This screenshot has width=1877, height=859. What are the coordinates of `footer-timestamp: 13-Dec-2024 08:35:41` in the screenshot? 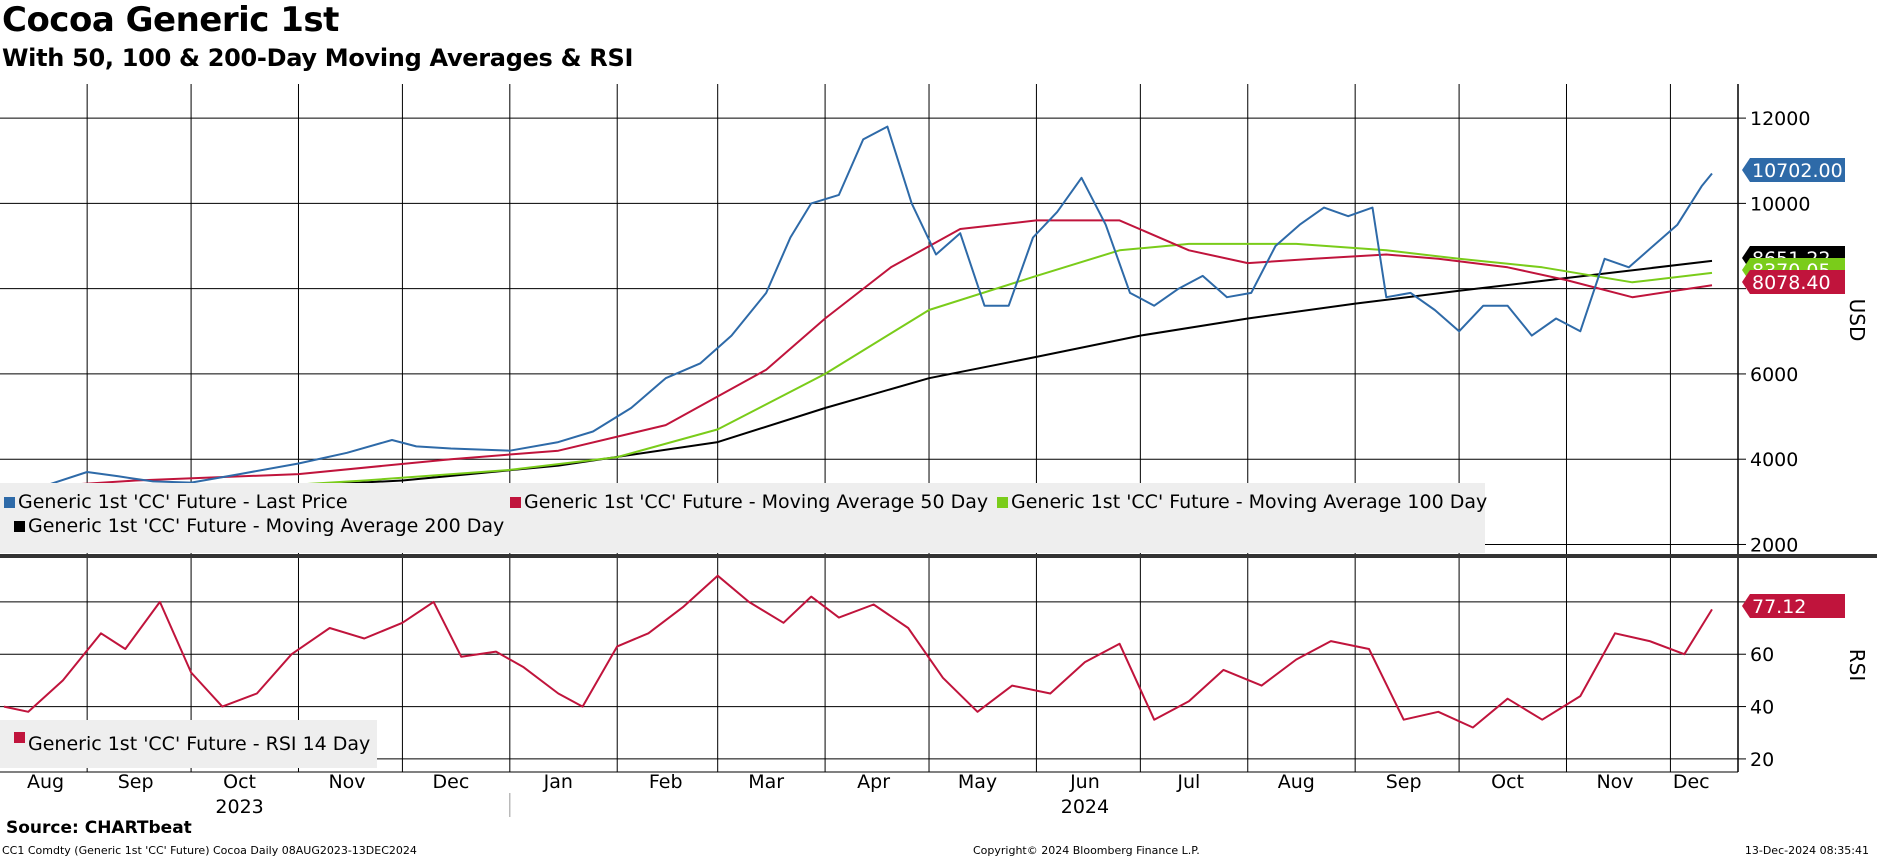 It's located at (1806, 850).